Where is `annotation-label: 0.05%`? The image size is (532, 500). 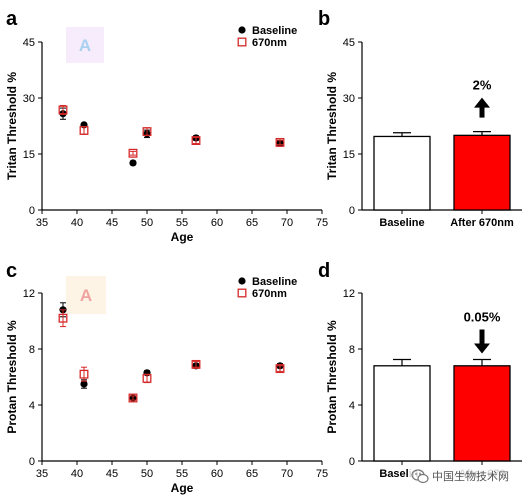 annotation-label: 0.05% is located at coordinates (482, 317).